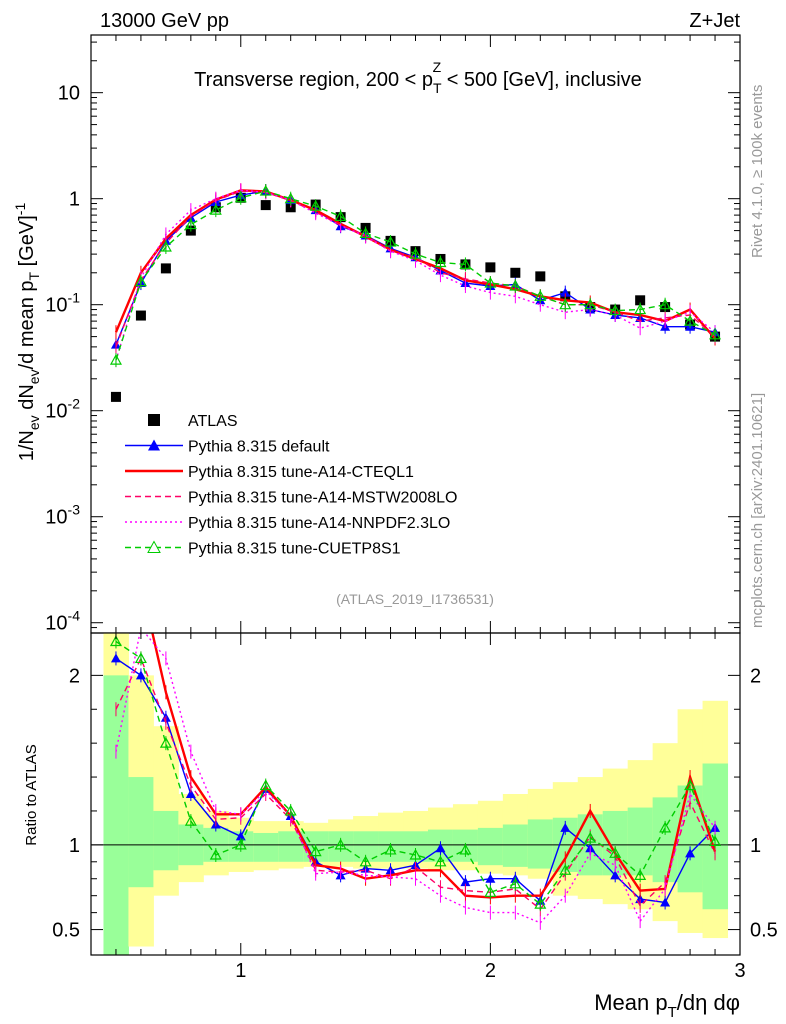  I want to click on legend-label-cuetp8s1: Pythia 8.315 tune-CUETP8S1, so click(294, 549).